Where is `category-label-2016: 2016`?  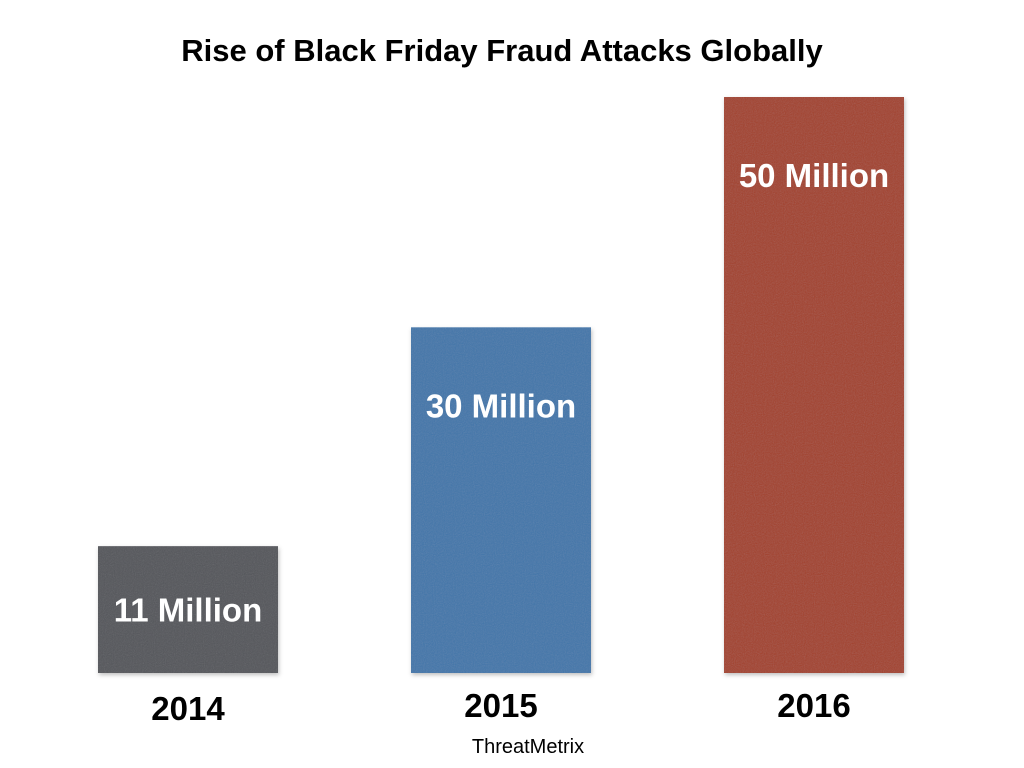
category-label-2016: 2016 is located at coordinates (813, 705).